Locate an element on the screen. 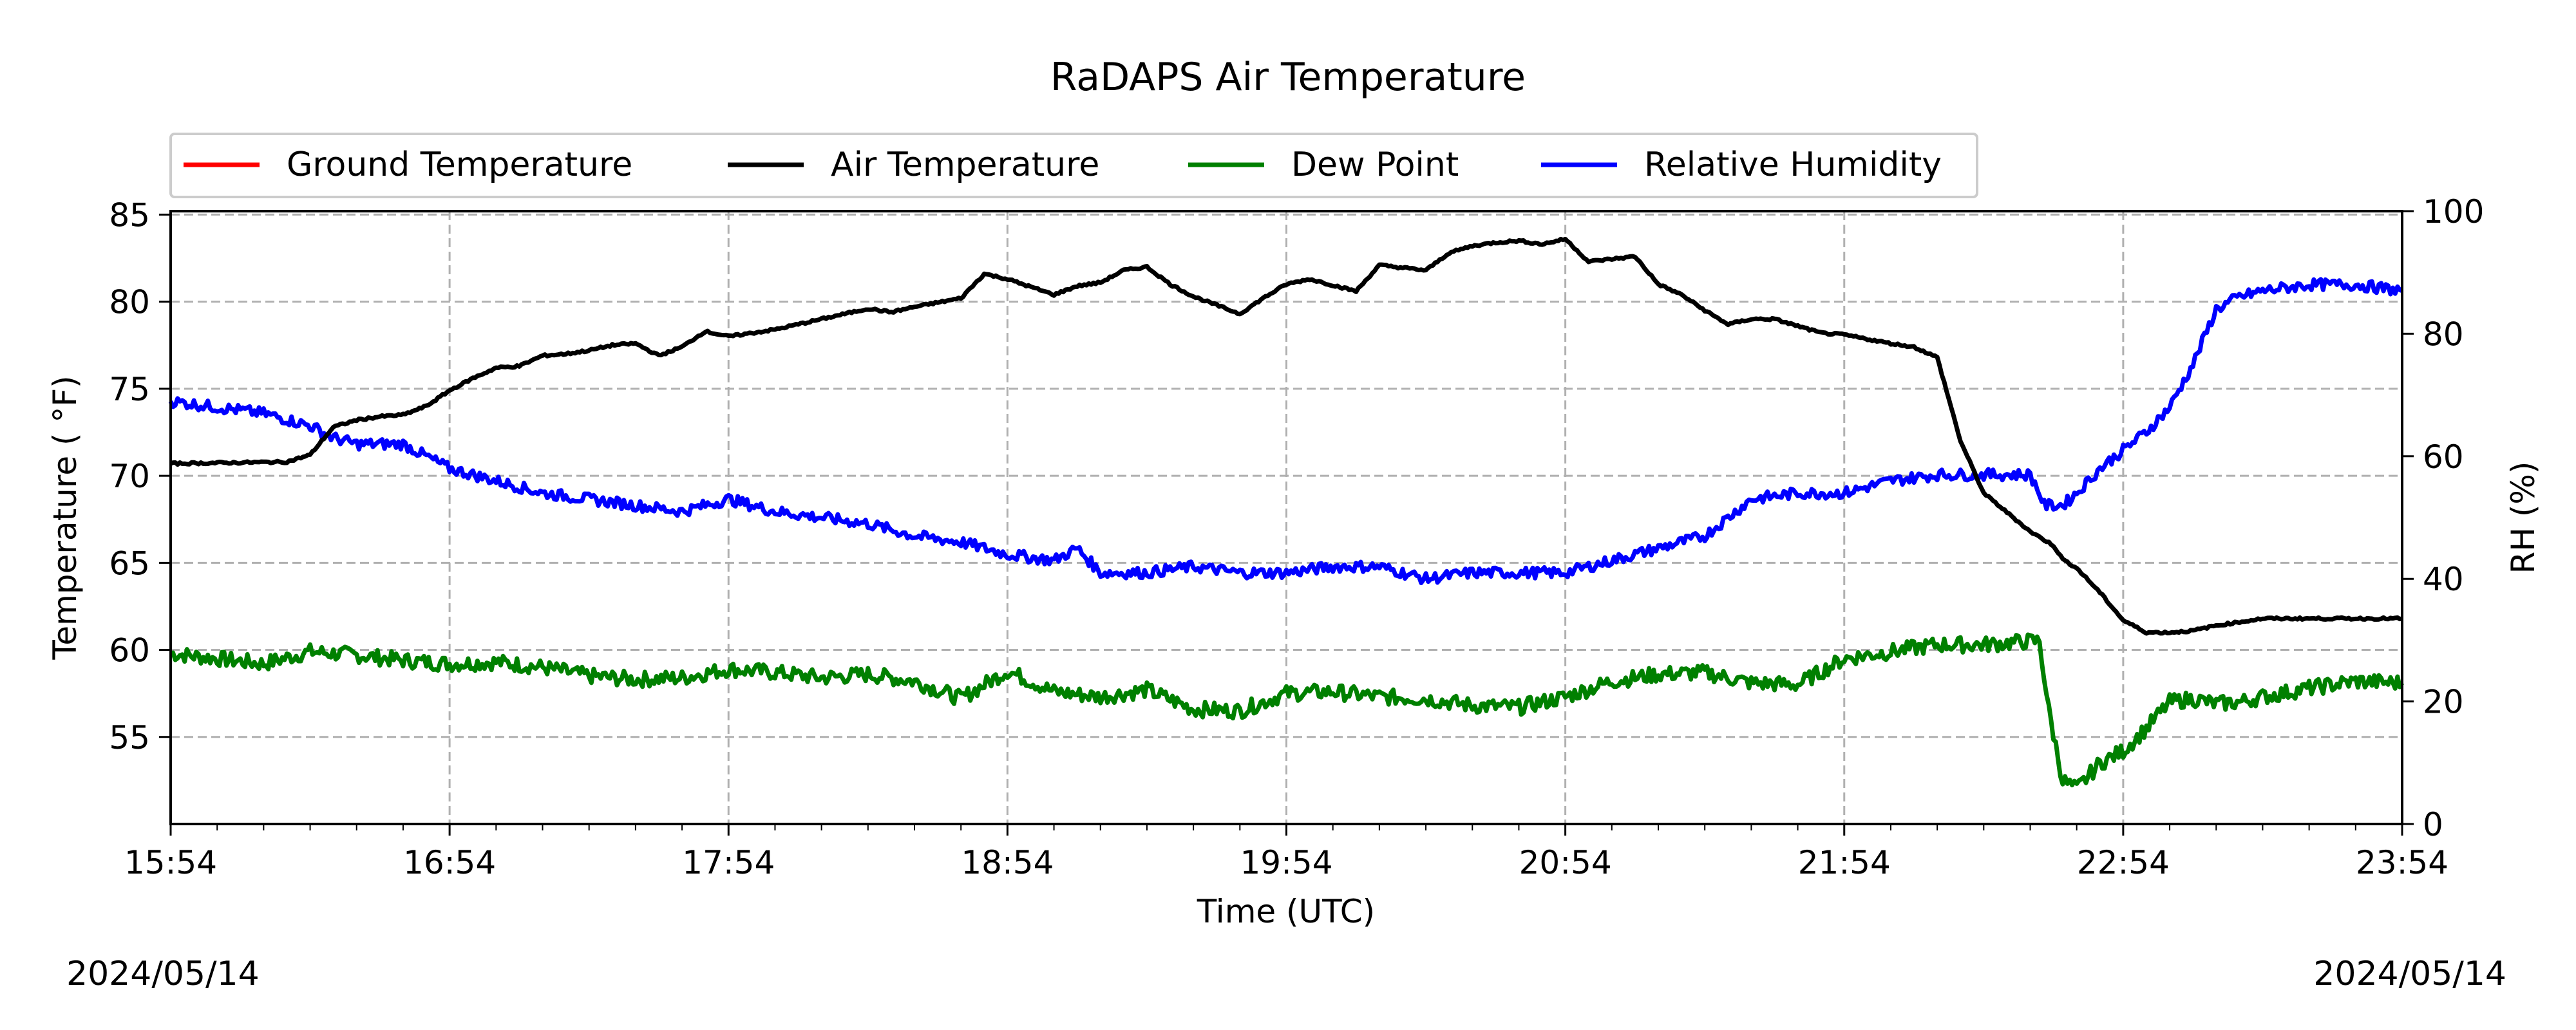 The image size is (2576, 1030). y-right-tick-label: 100 is located at coordinates (2454, 212).